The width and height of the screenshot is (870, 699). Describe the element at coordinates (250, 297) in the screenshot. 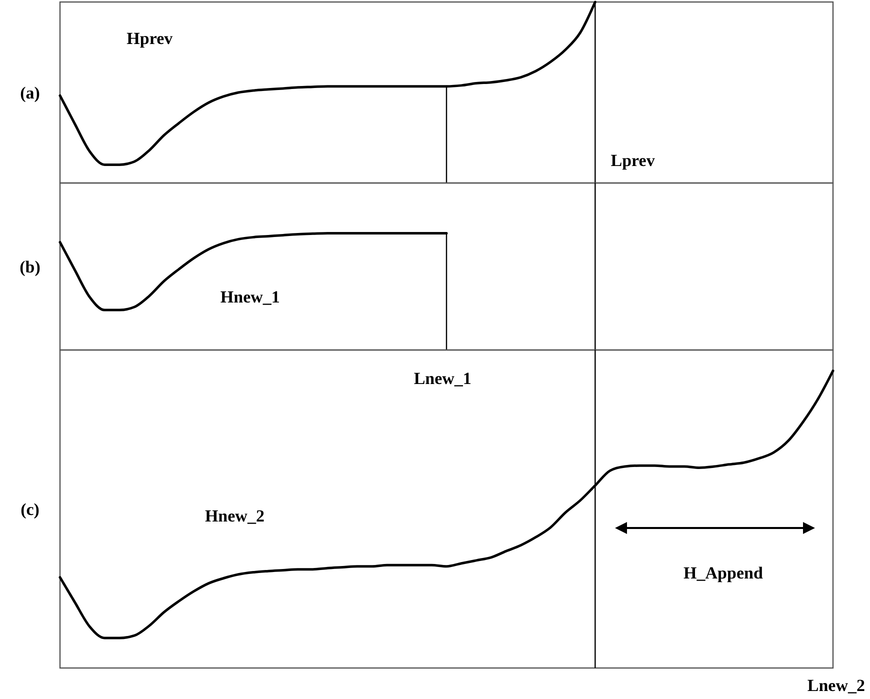

I see `annotation: Hnew_1` at that location.